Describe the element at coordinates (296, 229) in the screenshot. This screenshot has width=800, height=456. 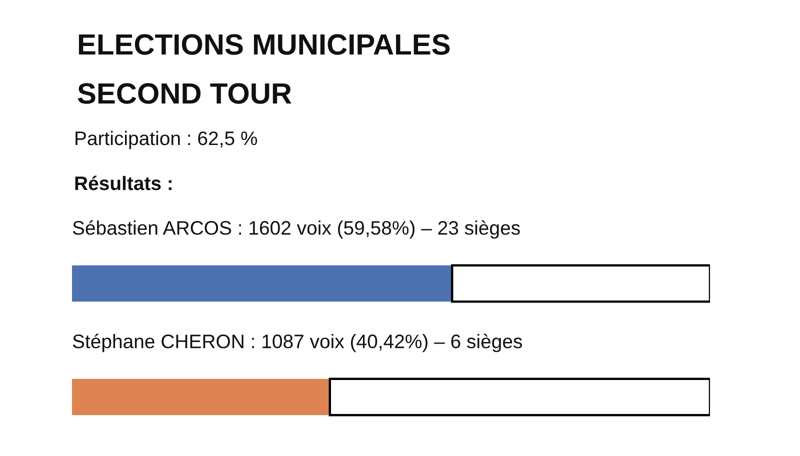
I see `y-tick-label: Sébastien ARCOS : 1602 voix (59,58%) – 23 sièges` at that location.